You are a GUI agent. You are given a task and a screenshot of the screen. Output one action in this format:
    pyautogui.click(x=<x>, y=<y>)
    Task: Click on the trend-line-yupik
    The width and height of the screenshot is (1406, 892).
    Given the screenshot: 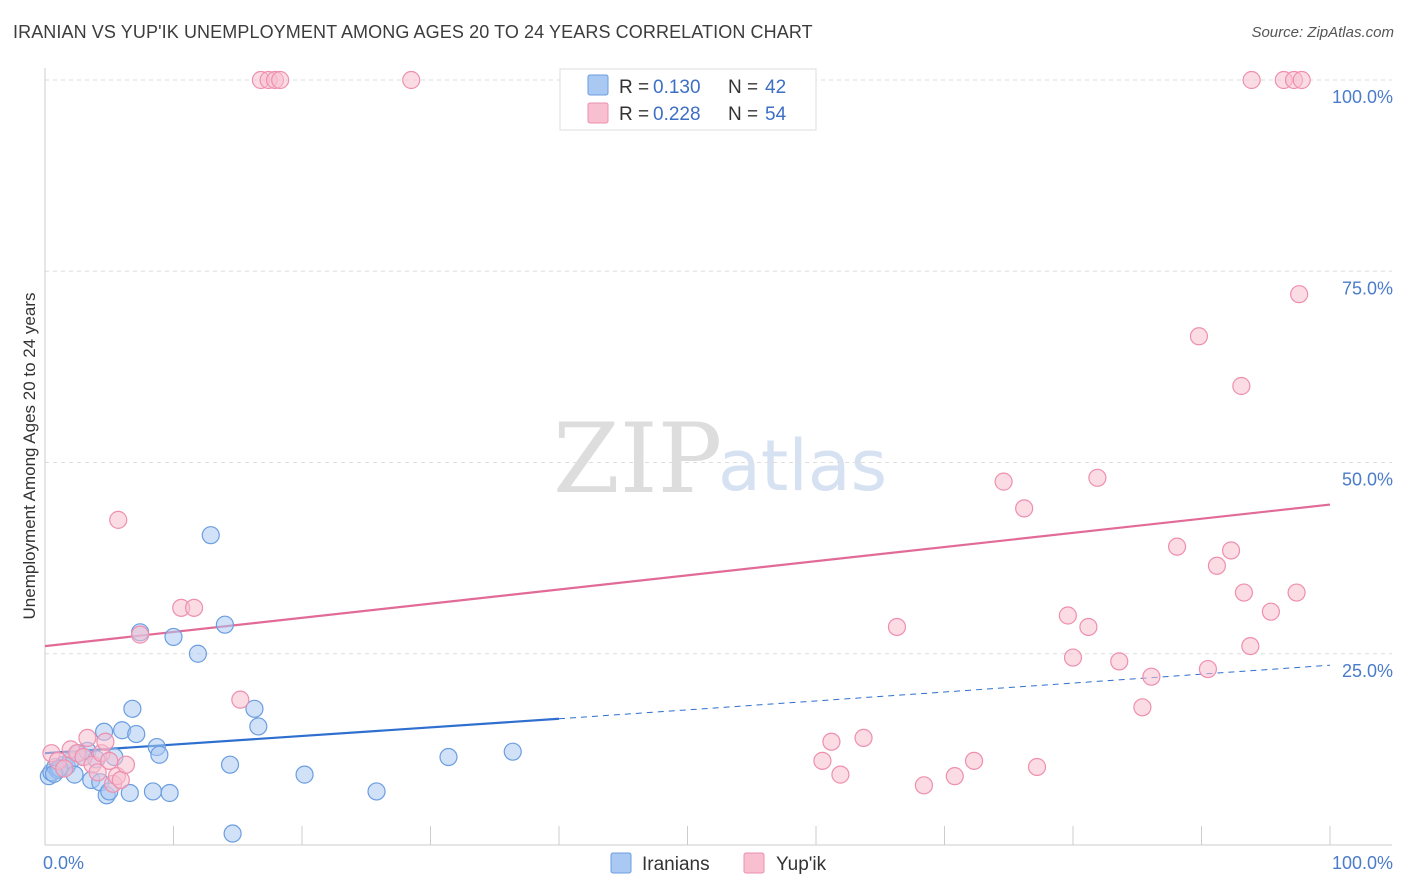 What is the action you would take?
    pyautogui.click(x=687, y=575)
    